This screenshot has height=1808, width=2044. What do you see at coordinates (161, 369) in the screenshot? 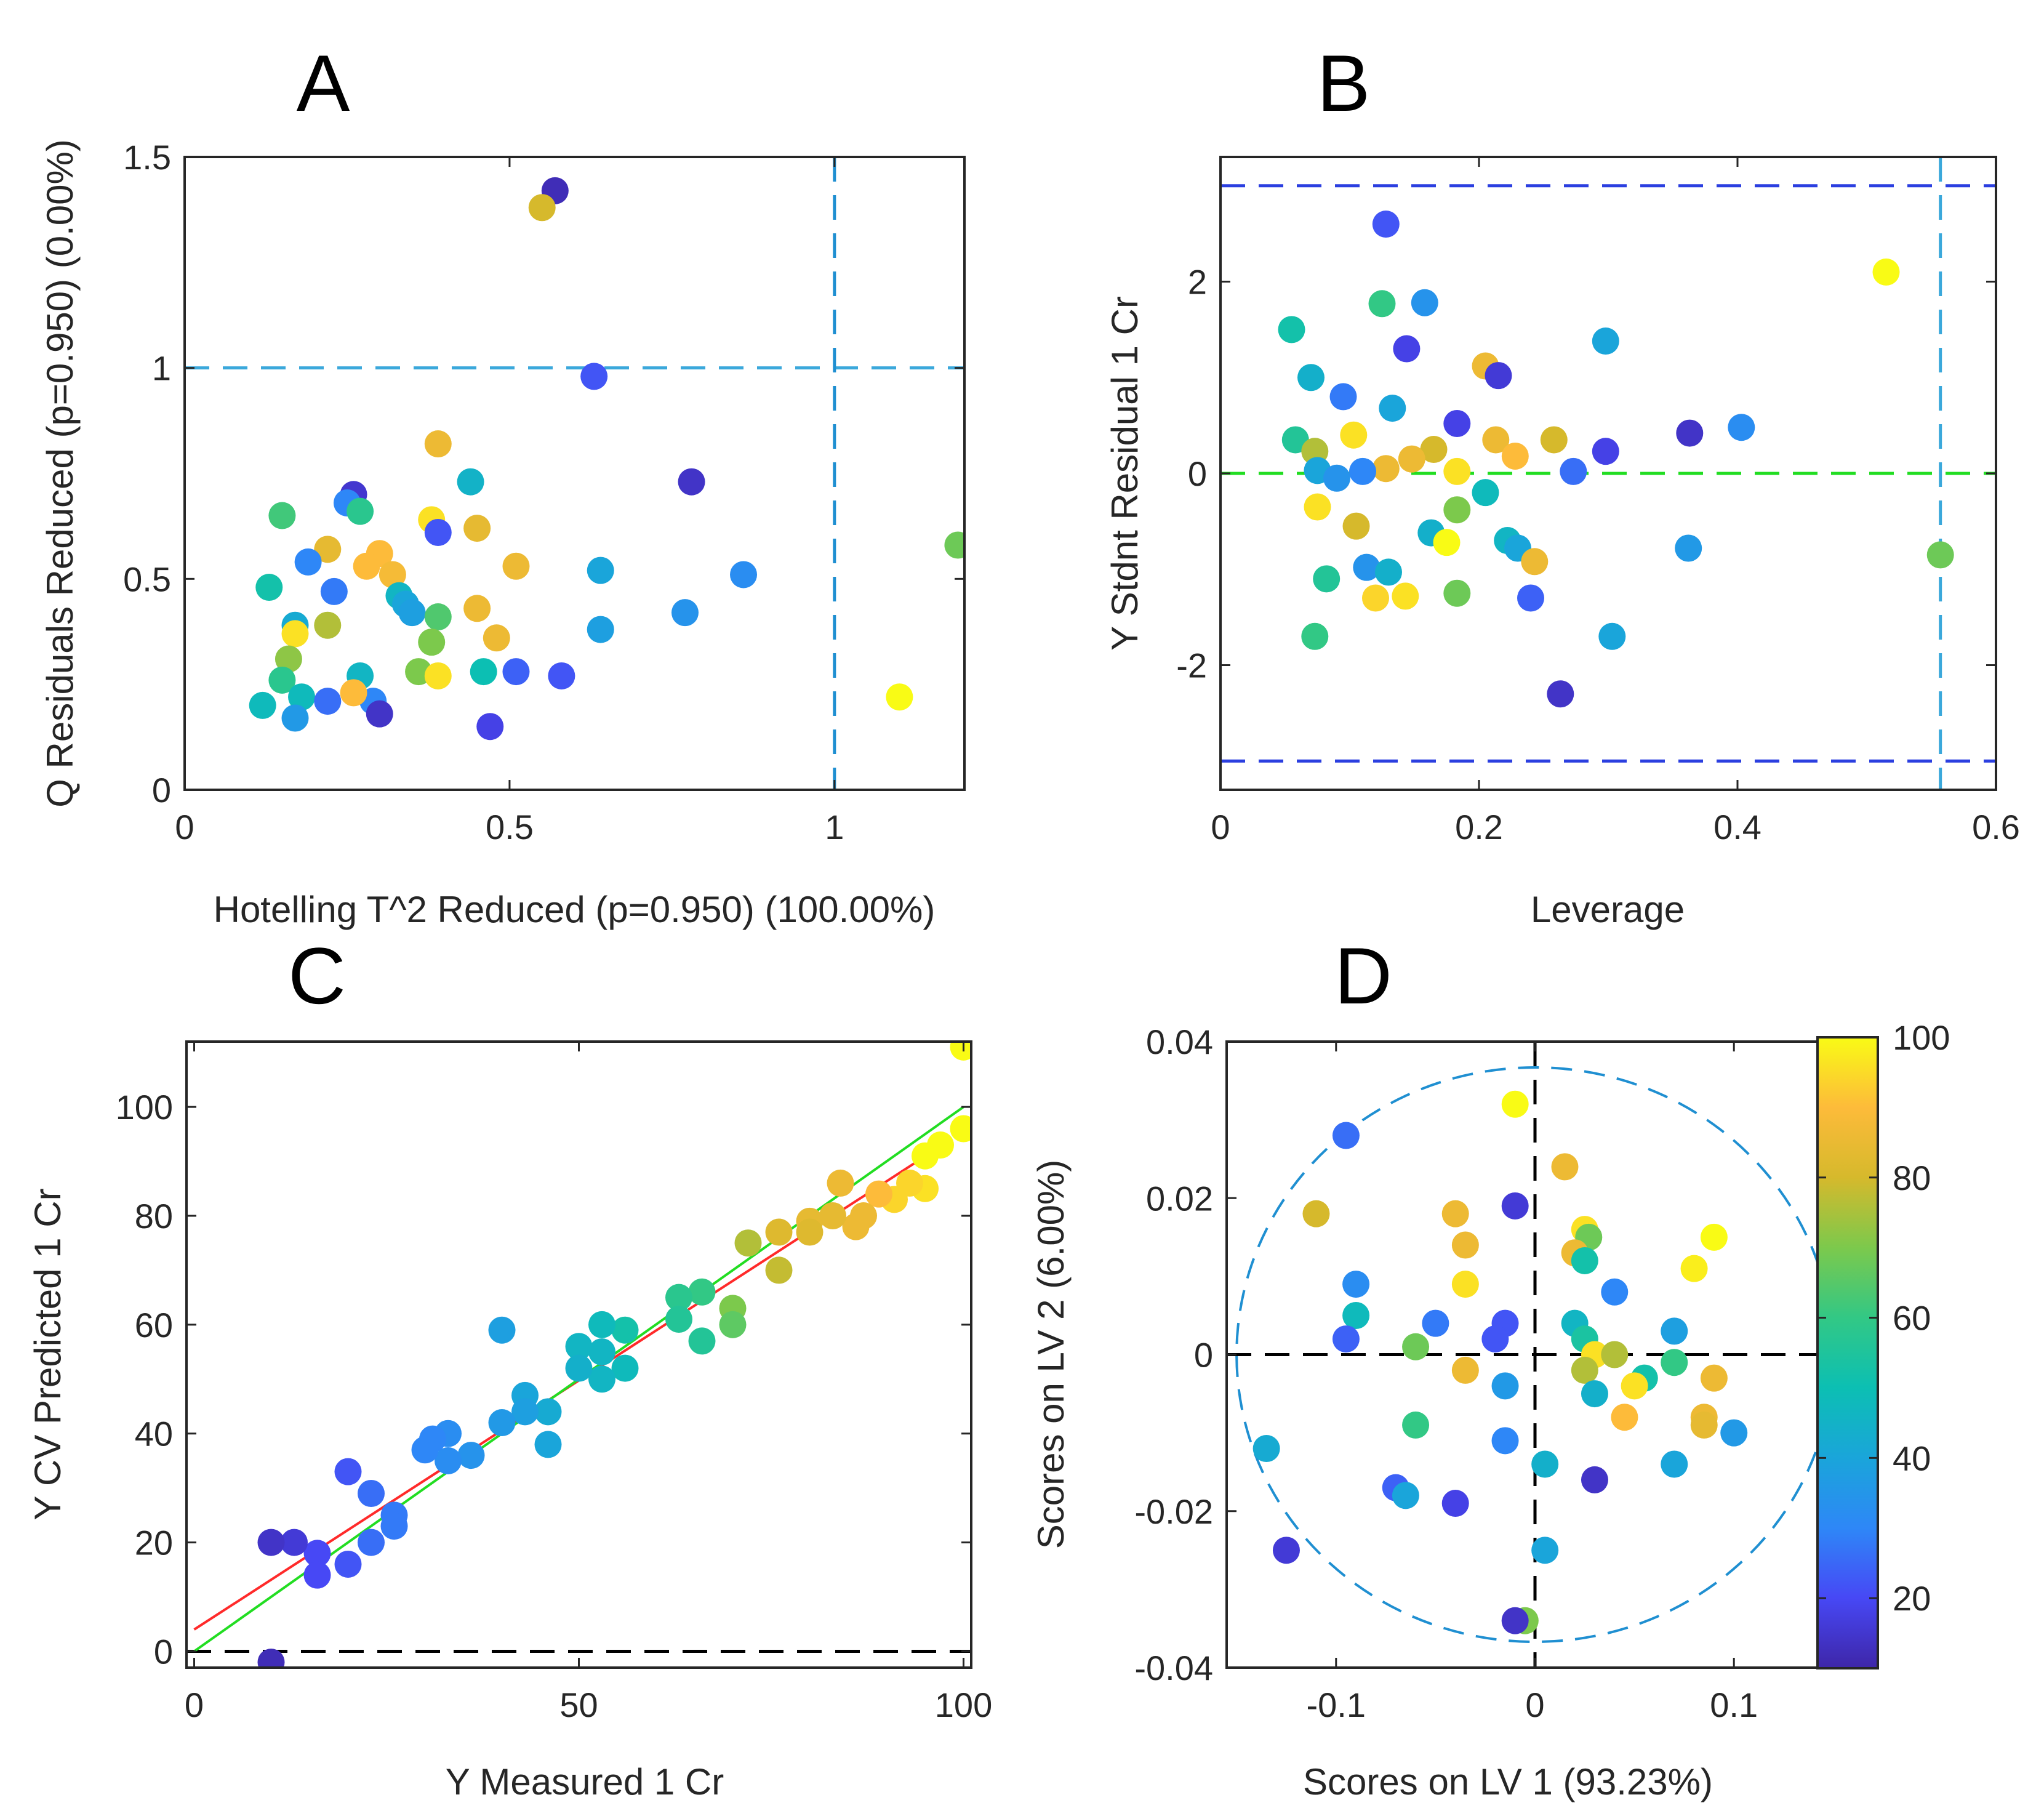
I see `panel-a-ytick-label-2: 1` at bounding box center [161, 369].